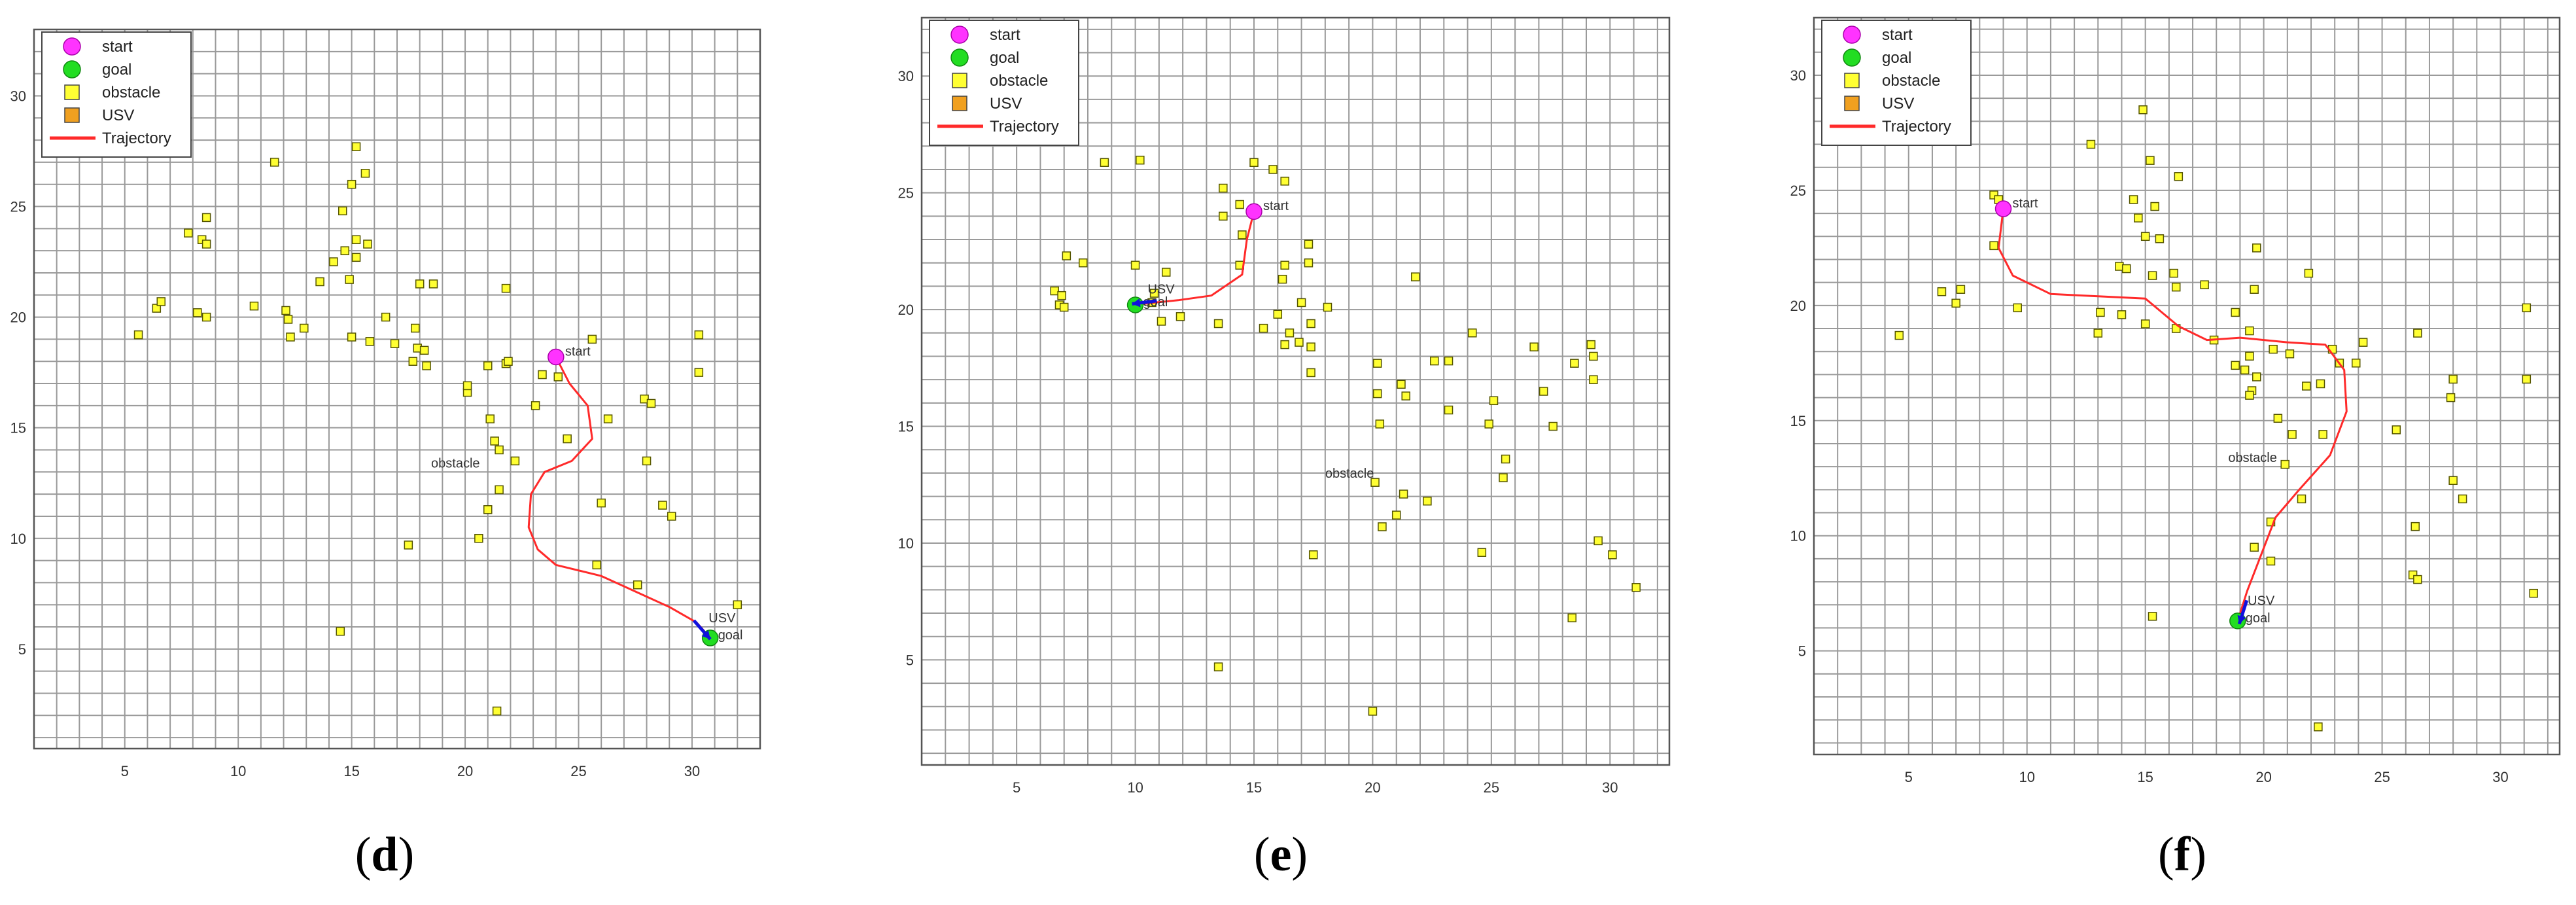  Describe the element at coordinates (1802, 651) in the screenshot. I see `y-tick-label: 5` at that location.